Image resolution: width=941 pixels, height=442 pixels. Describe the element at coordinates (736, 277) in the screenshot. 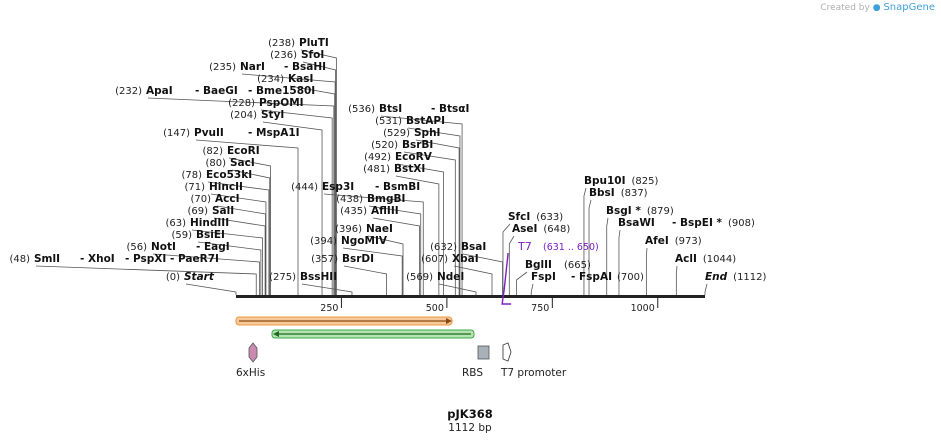

I see `site-end: End (1112)` at that location.